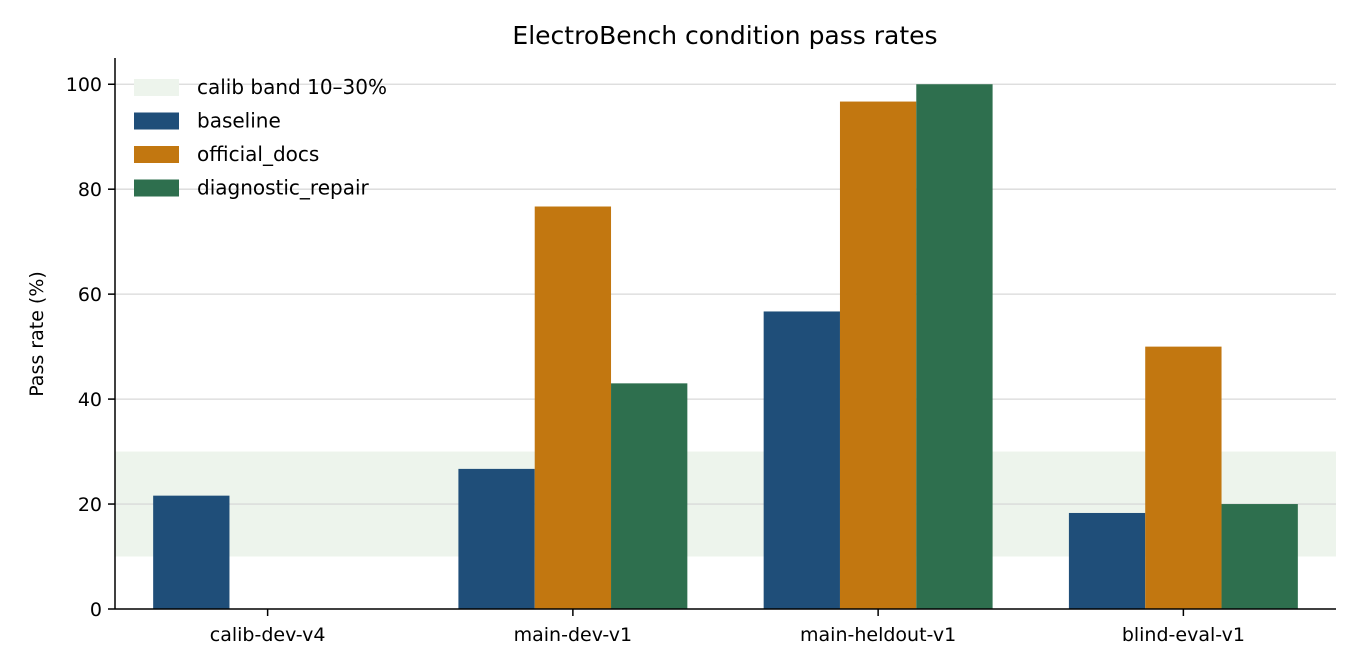  What do you see at coordinates (724, 35) in the screenshot?
I see `chart-title: ElectroBench condition pass rates` at bounding box center [724, 35].